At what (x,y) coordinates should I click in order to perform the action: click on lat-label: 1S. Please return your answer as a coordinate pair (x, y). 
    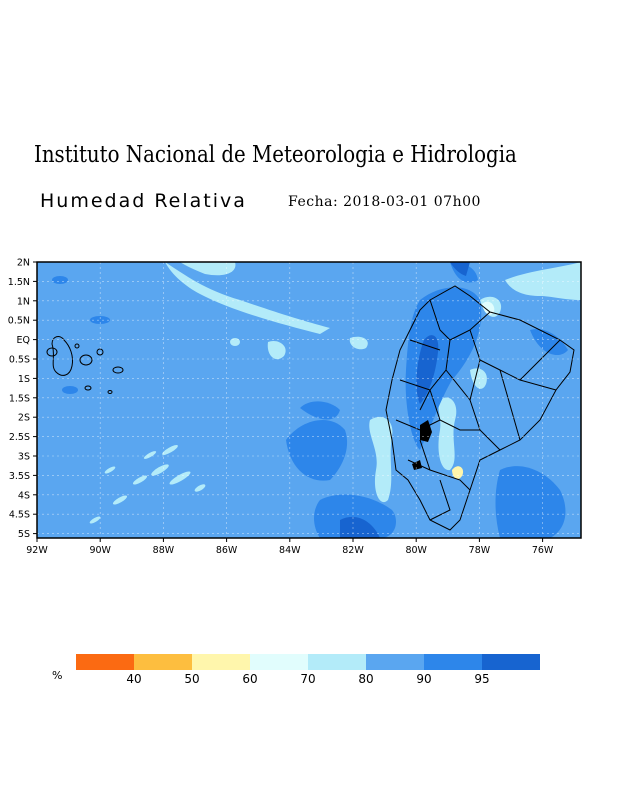
    Looking at the image, I should click on (24, 379).